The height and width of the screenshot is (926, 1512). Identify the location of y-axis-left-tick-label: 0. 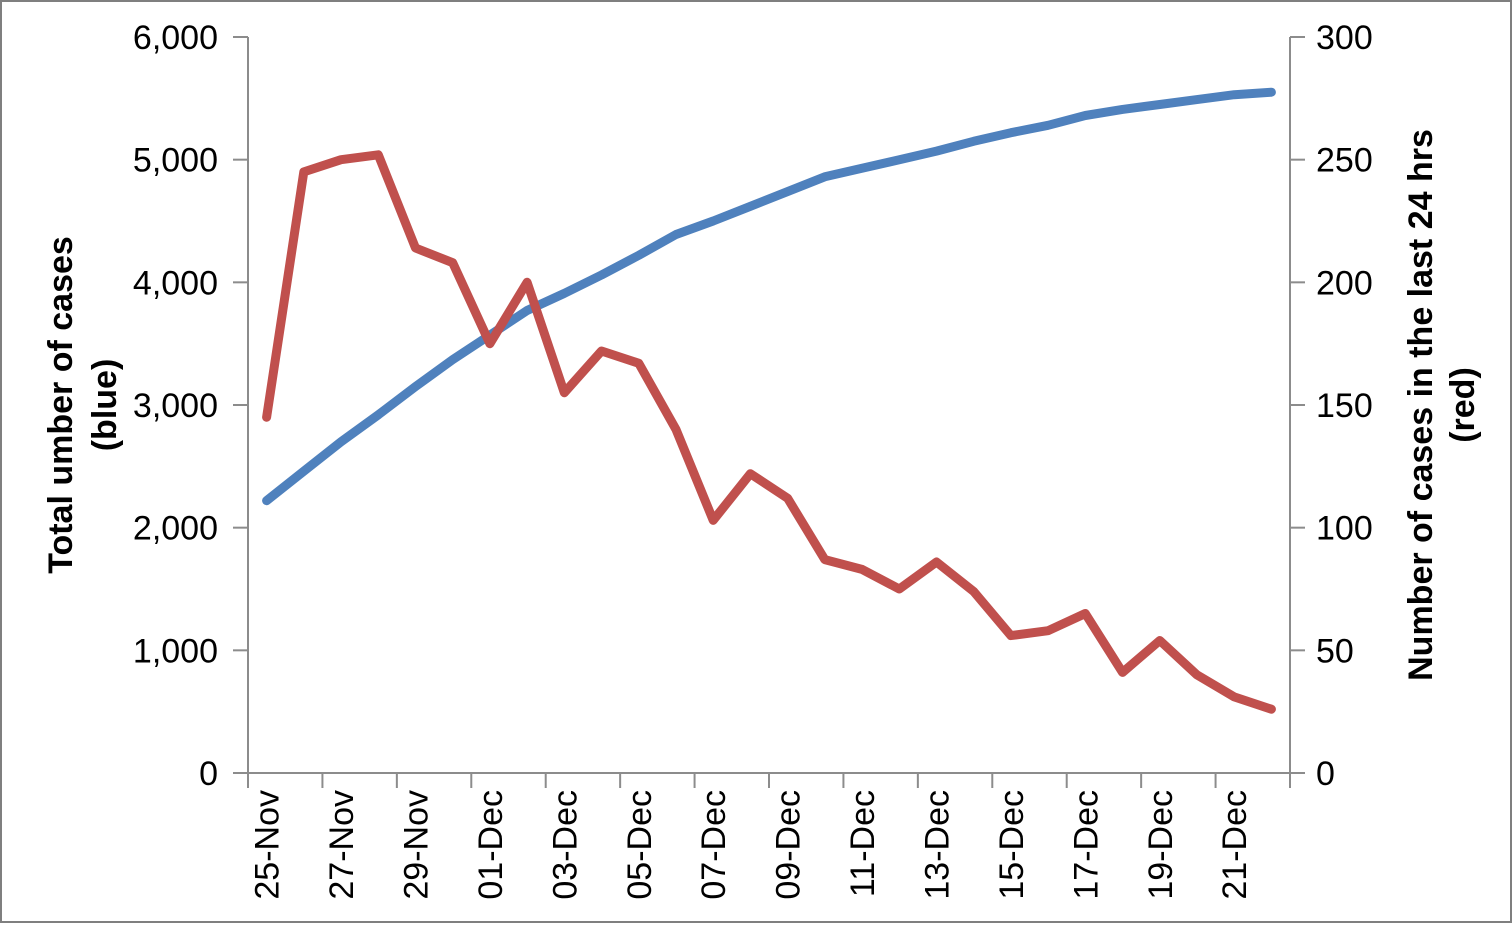
(208, 774).